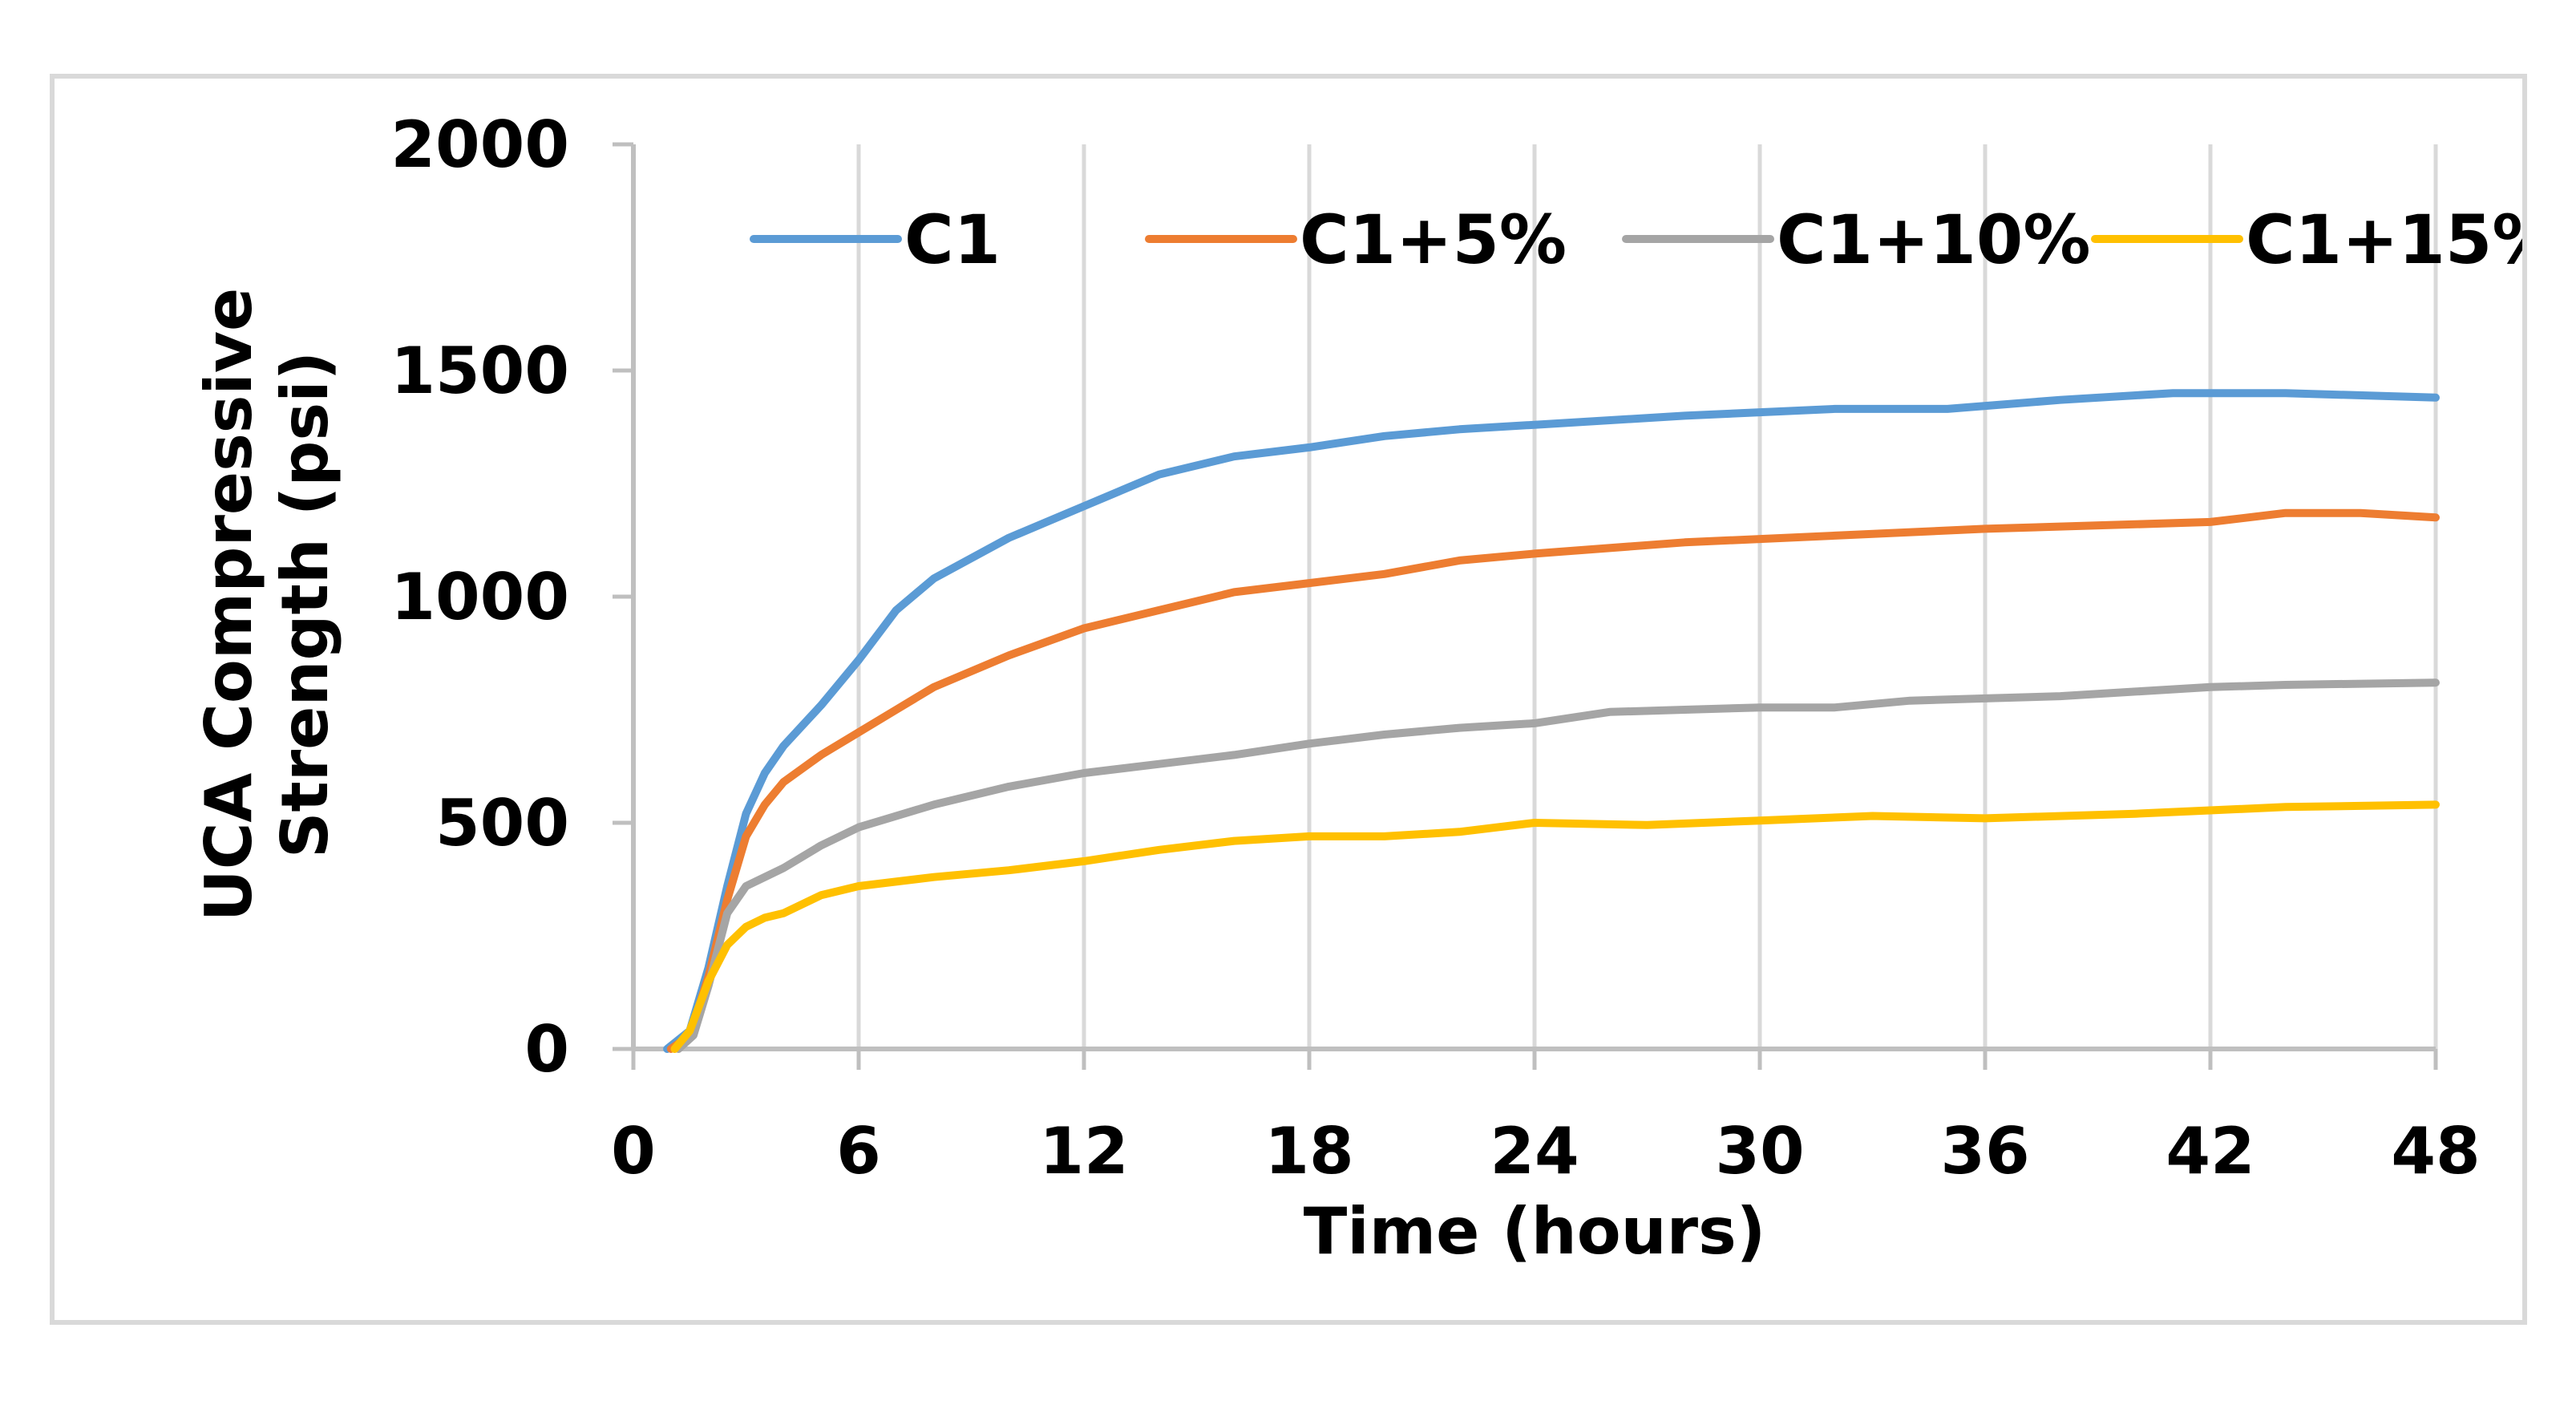  I want to click on x-tick-label: 0, so click(633, 1151).